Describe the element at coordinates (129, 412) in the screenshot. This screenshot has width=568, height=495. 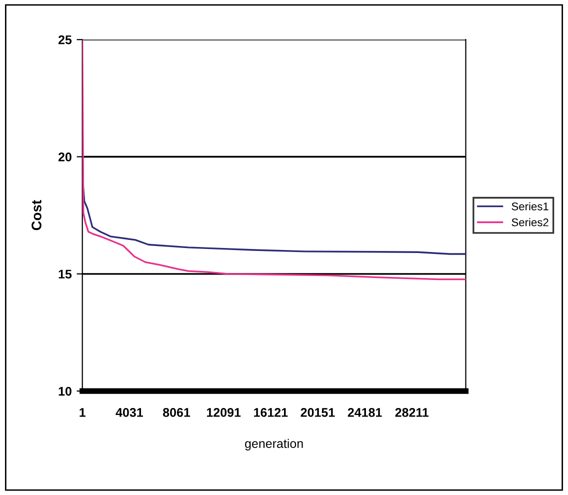
I see `x-tick-label: 4031` at that location.